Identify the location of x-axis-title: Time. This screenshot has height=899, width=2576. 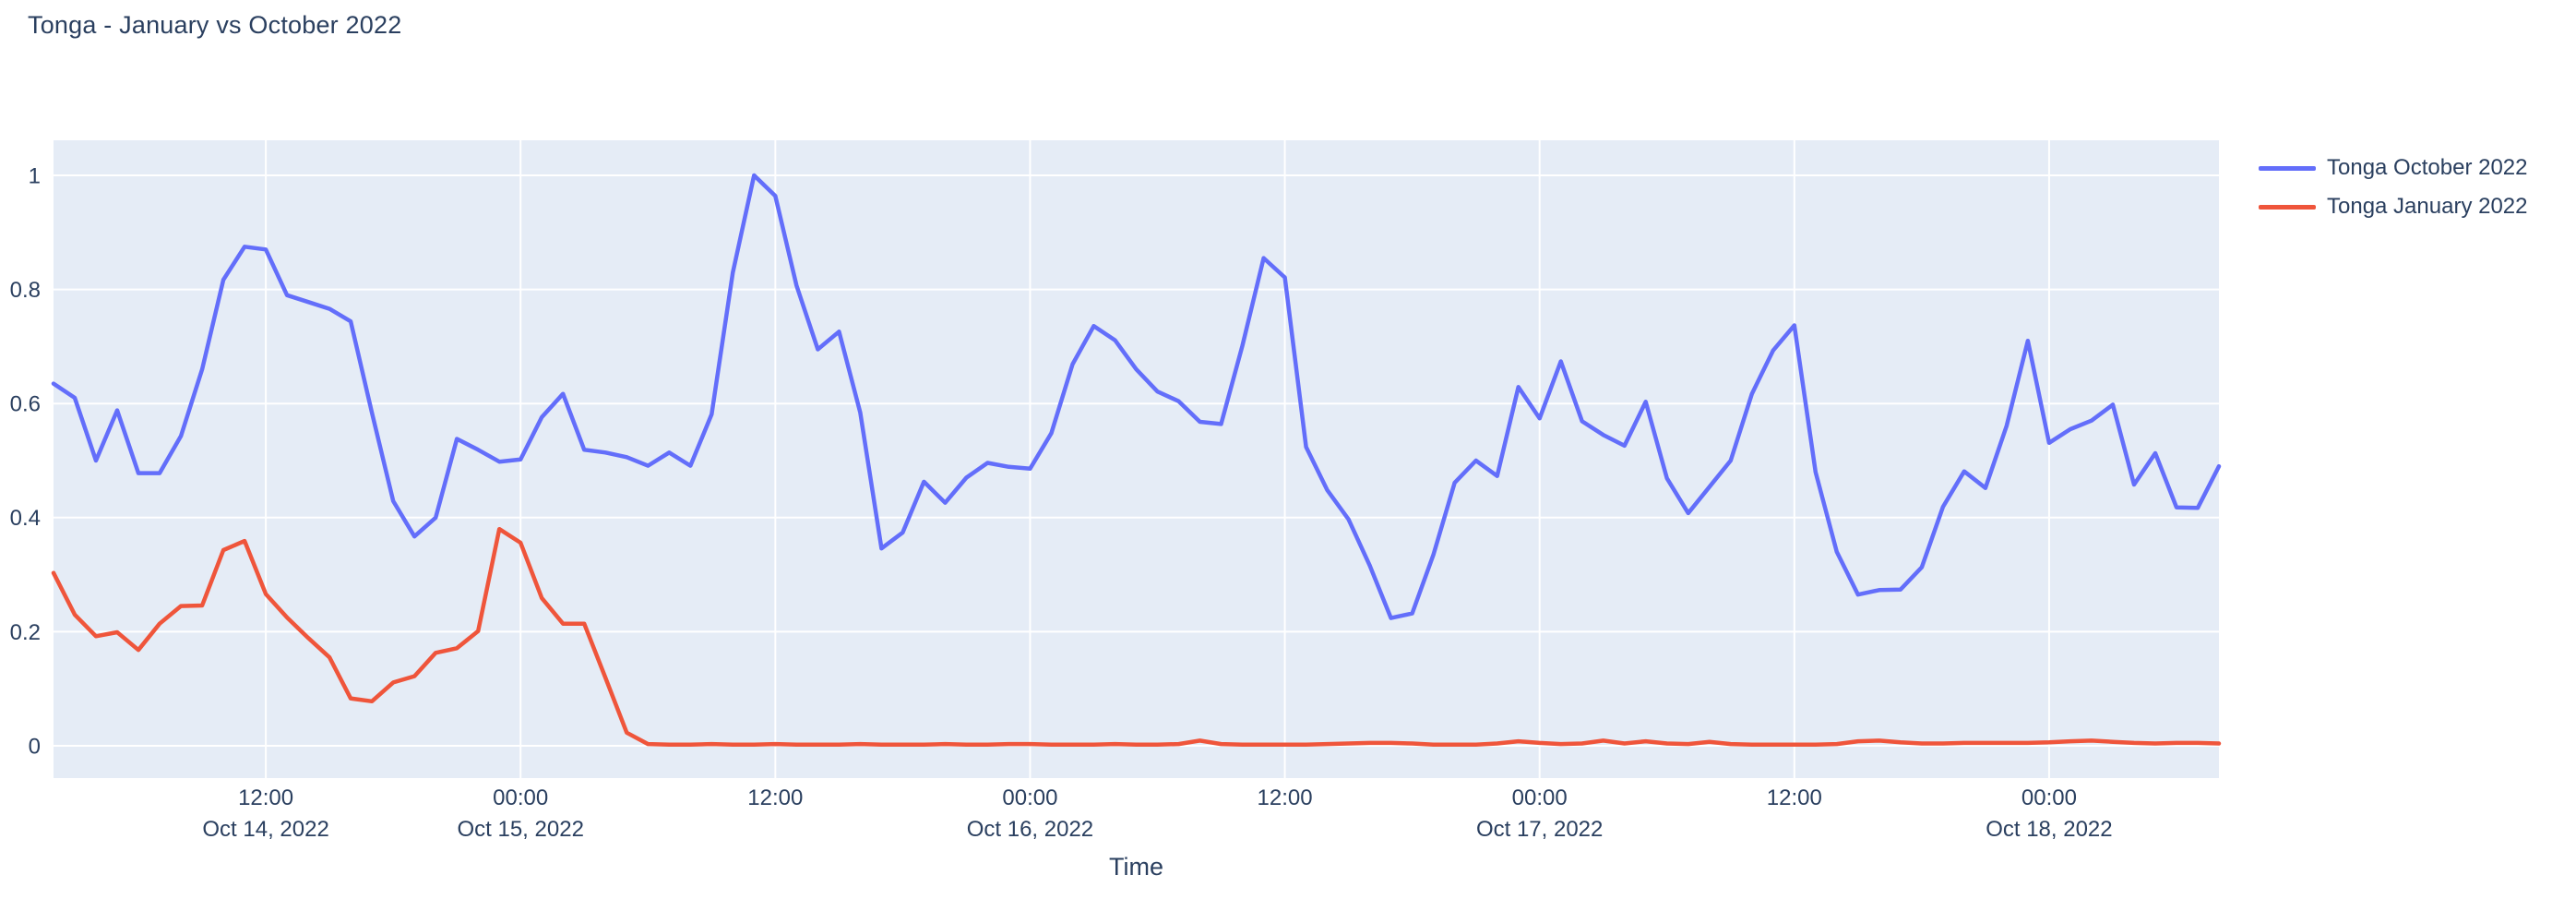
(1136, 867).